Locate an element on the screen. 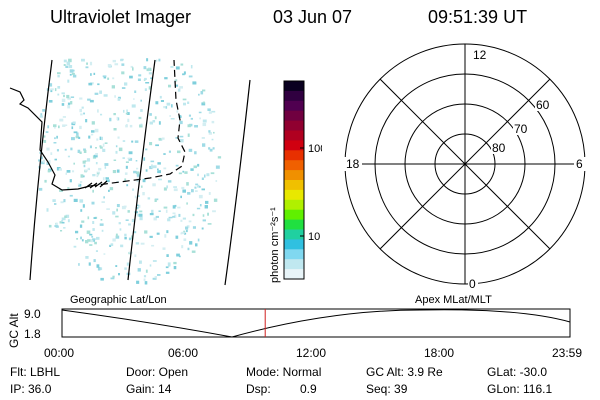 This screenshot has height=400, width=600. geographic-latitude: GLat: -30.0 is located at coordinates (517, 372).